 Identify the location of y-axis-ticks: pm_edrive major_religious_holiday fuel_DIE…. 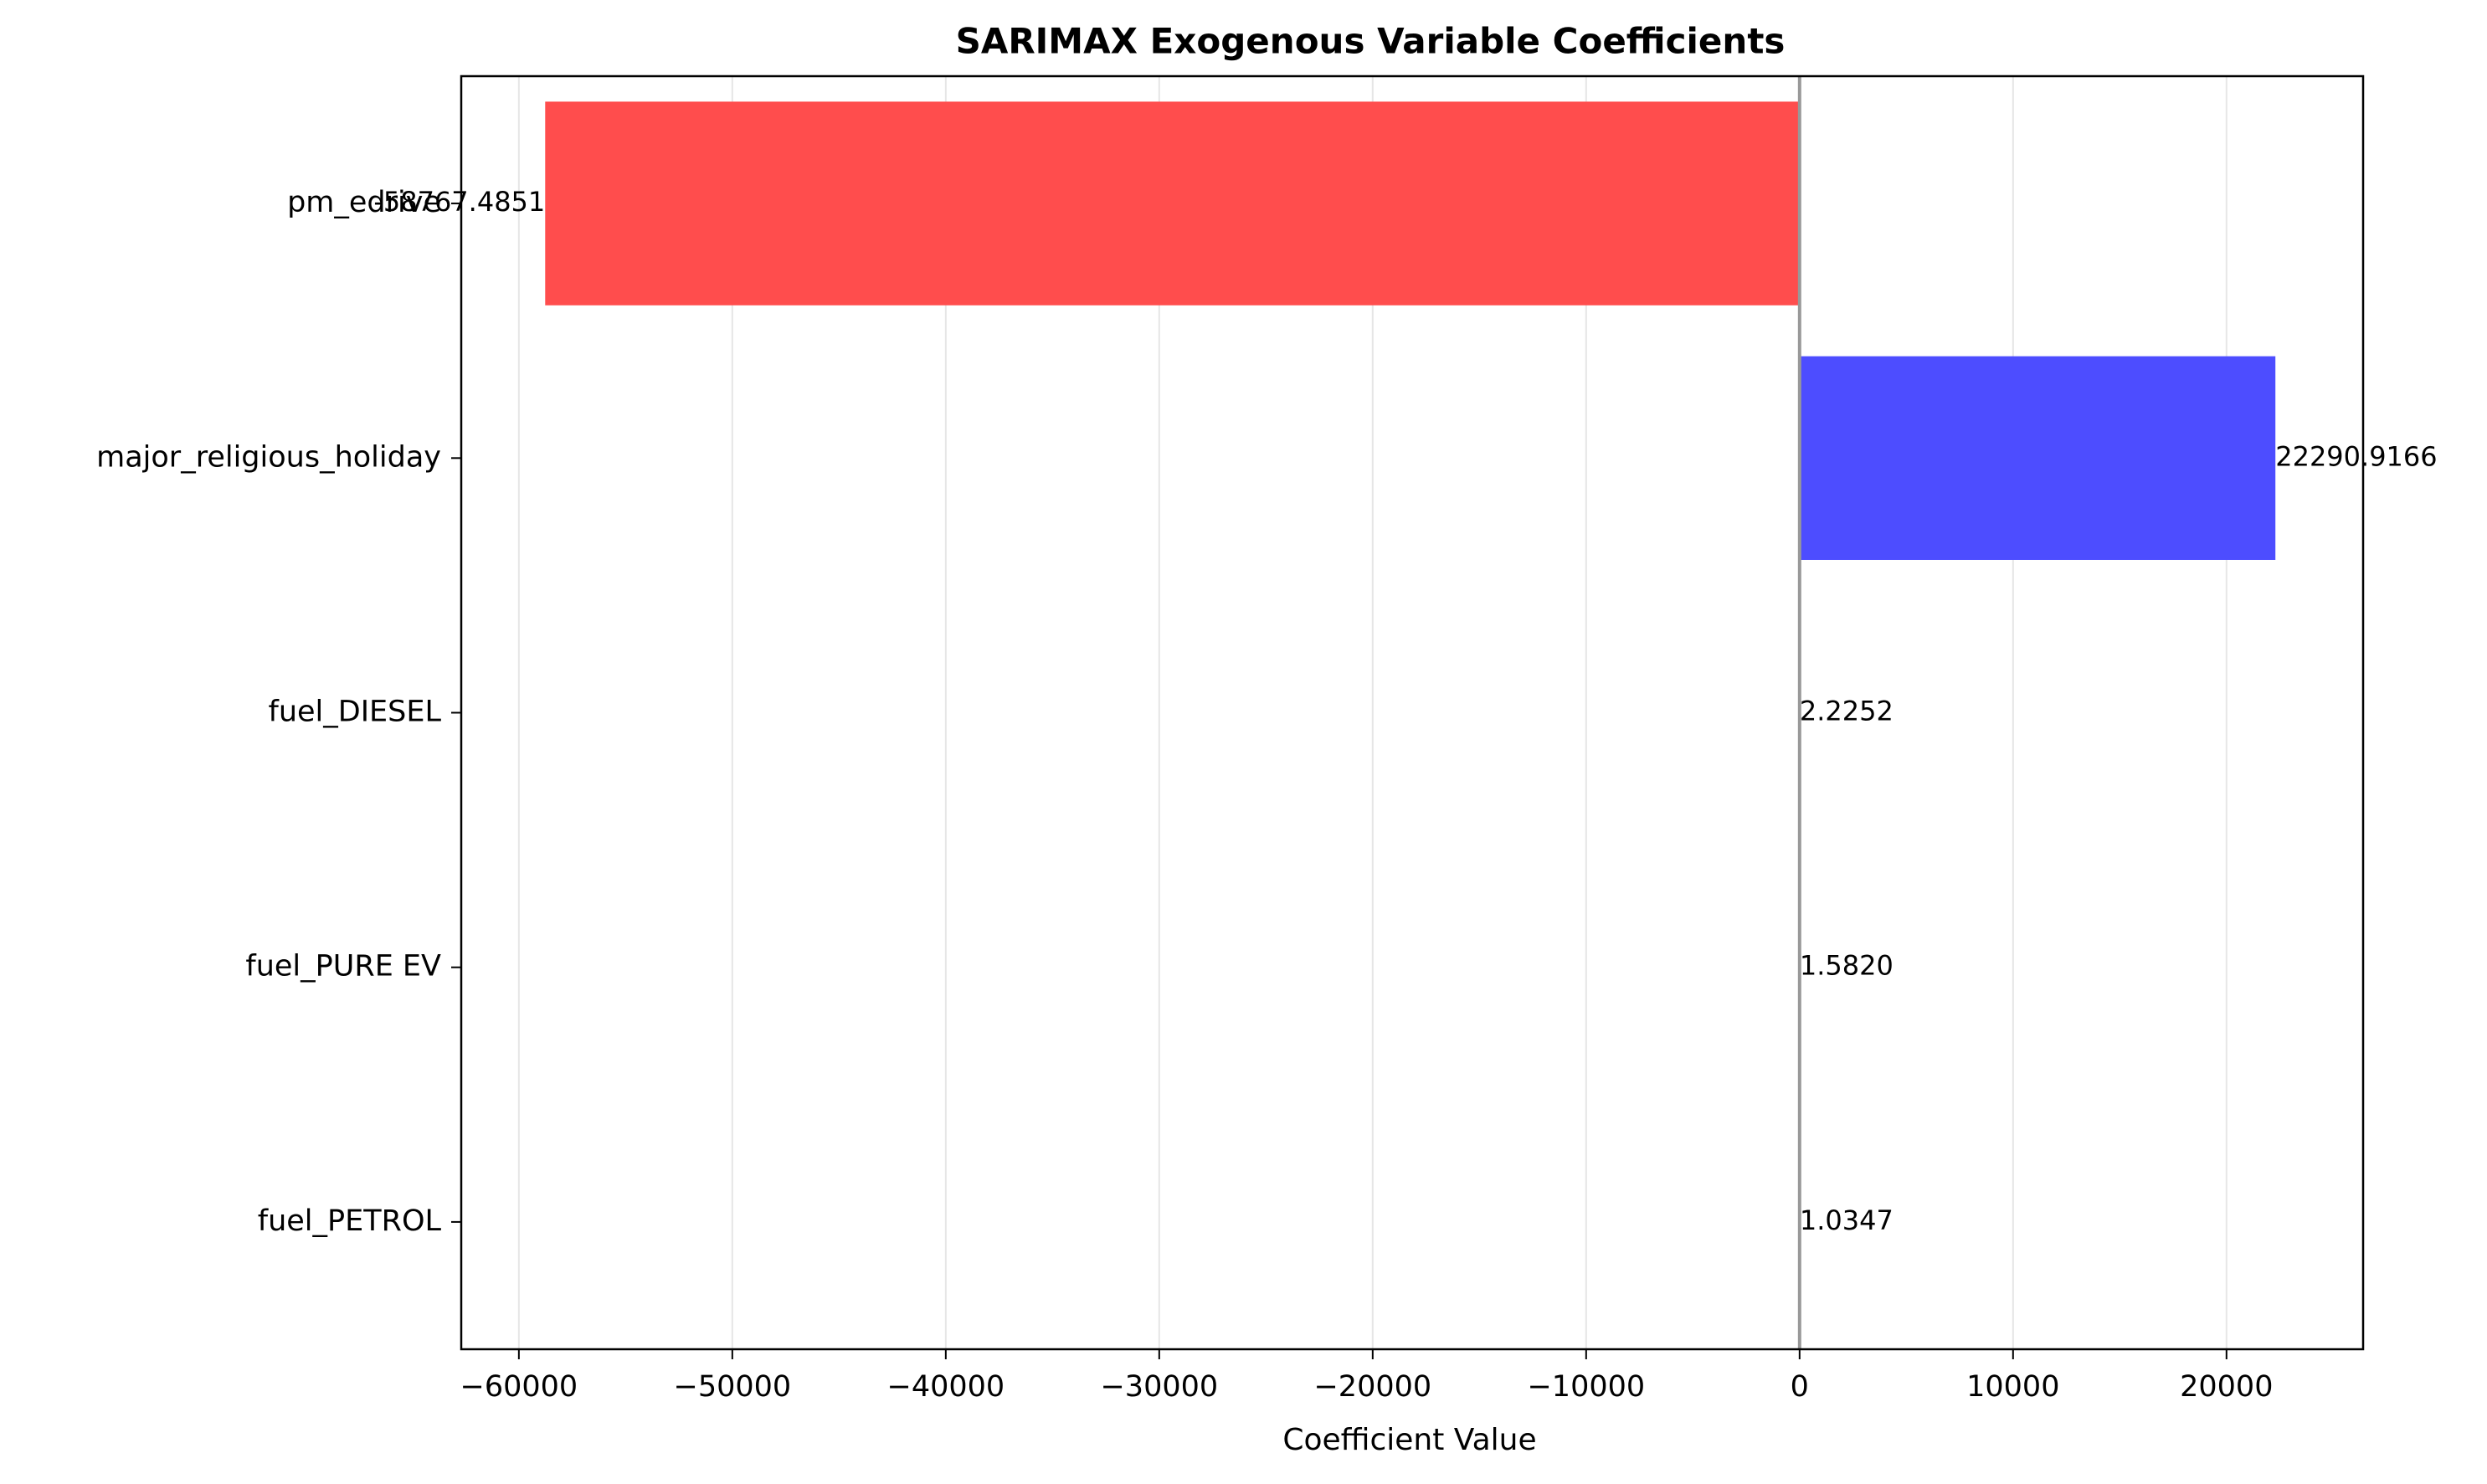
(279, 712).